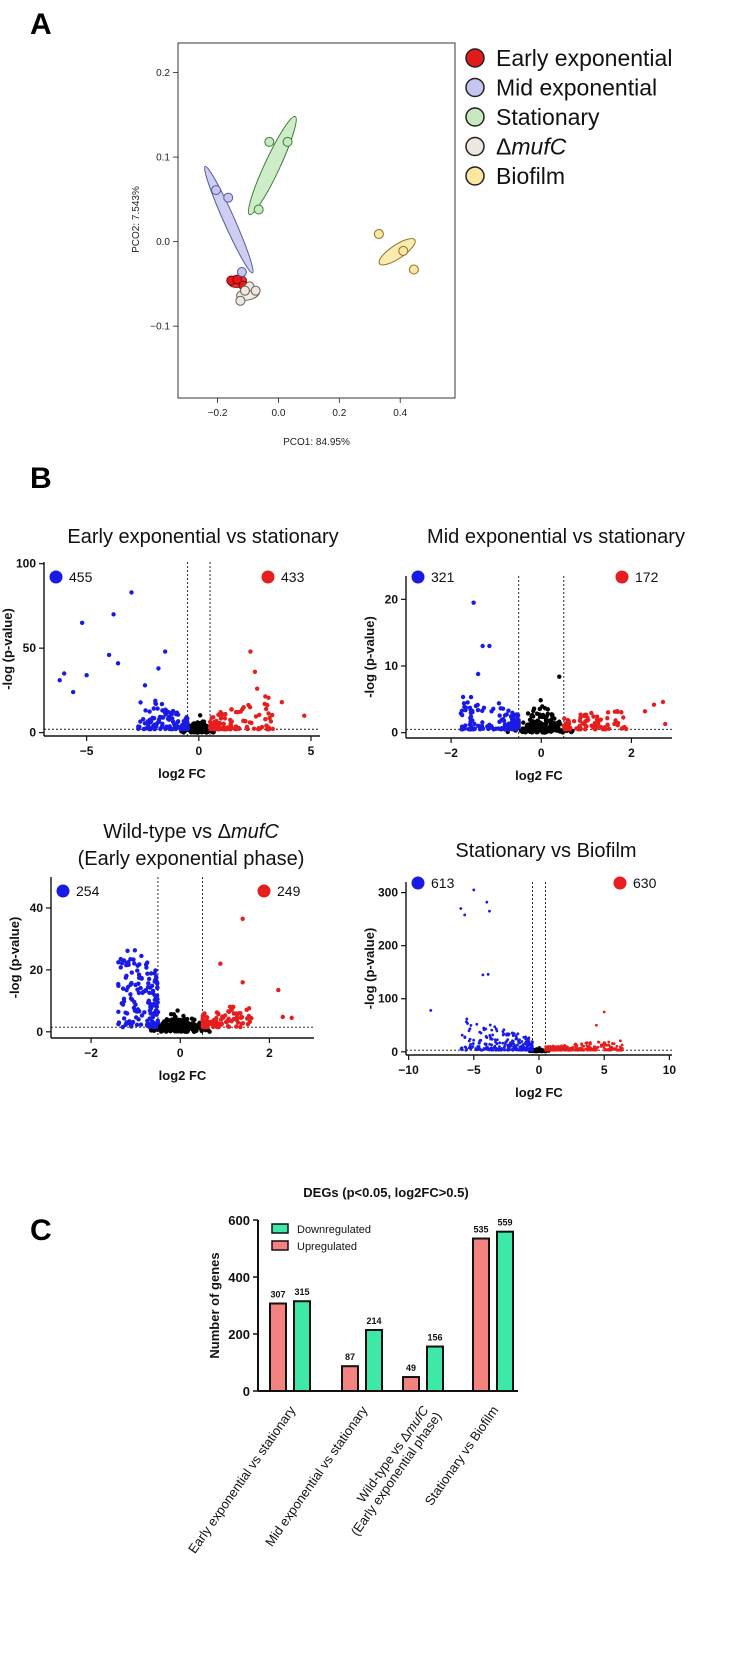 The width and height of the screenshot is (739, 1669). What do you see at coordinates (604, 1070) in the screenshot?
I see `x-tick-label: 5` at bounding box center [604, 1070].